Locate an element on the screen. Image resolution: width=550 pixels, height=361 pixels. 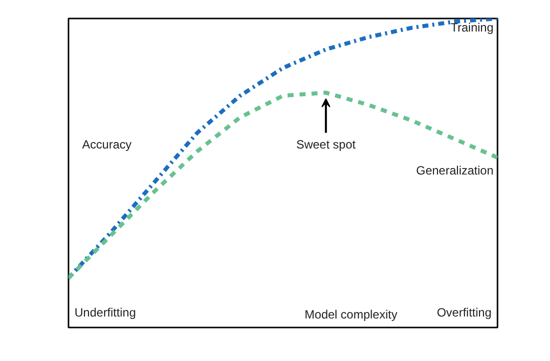
series-label: Training is located at coordinates (472, 27).